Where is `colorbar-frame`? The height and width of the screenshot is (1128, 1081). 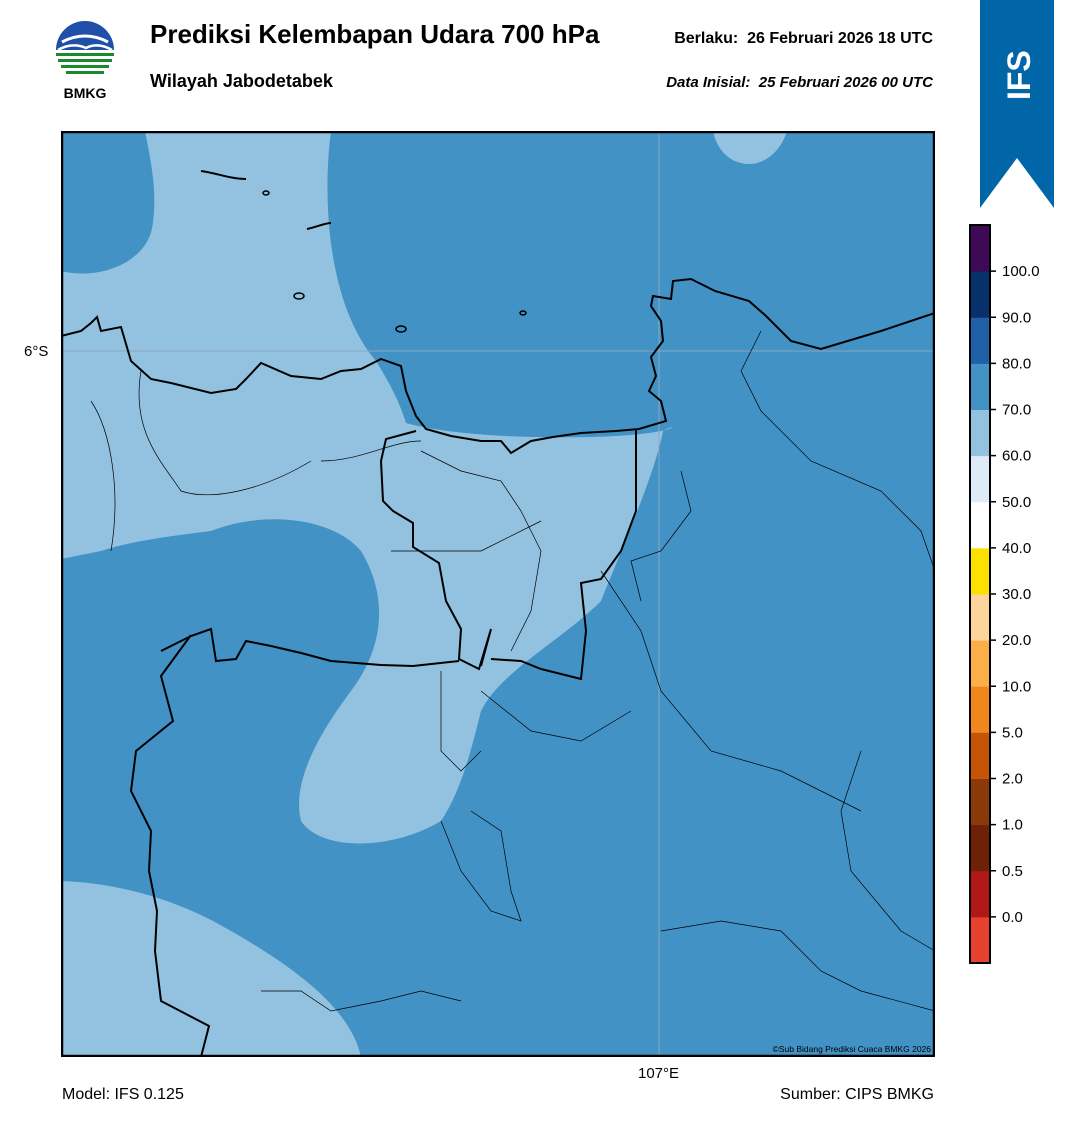
colorbar-frame is located at coordinates (980, 594).